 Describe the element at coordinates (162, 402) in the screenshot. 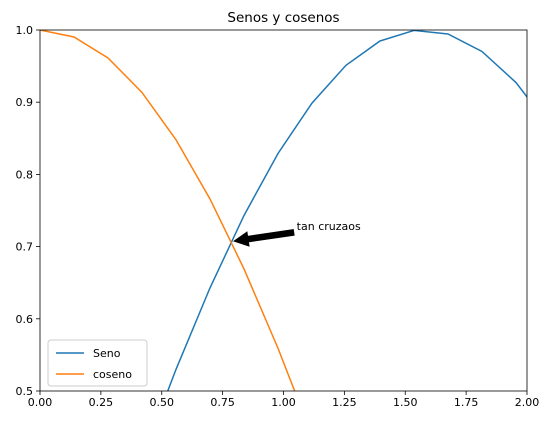

I see `x-tick-label: 0.50` at that location.